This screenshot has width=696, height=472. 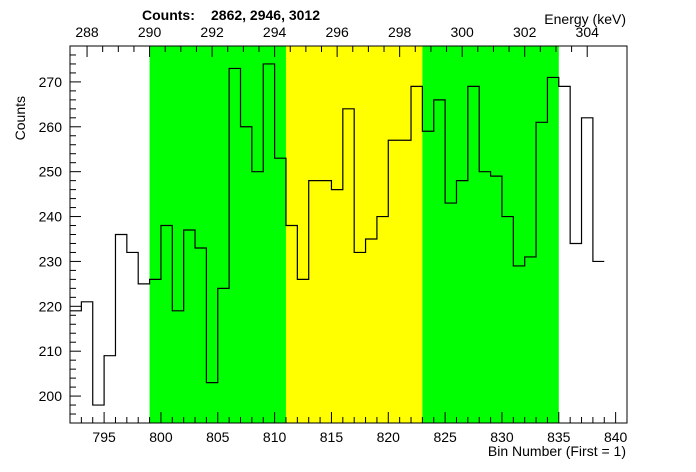 What do you see at coordinates (559, 437) in the screenshot?
I see `x-tick-label: 835` at bounding box center [559, 437].